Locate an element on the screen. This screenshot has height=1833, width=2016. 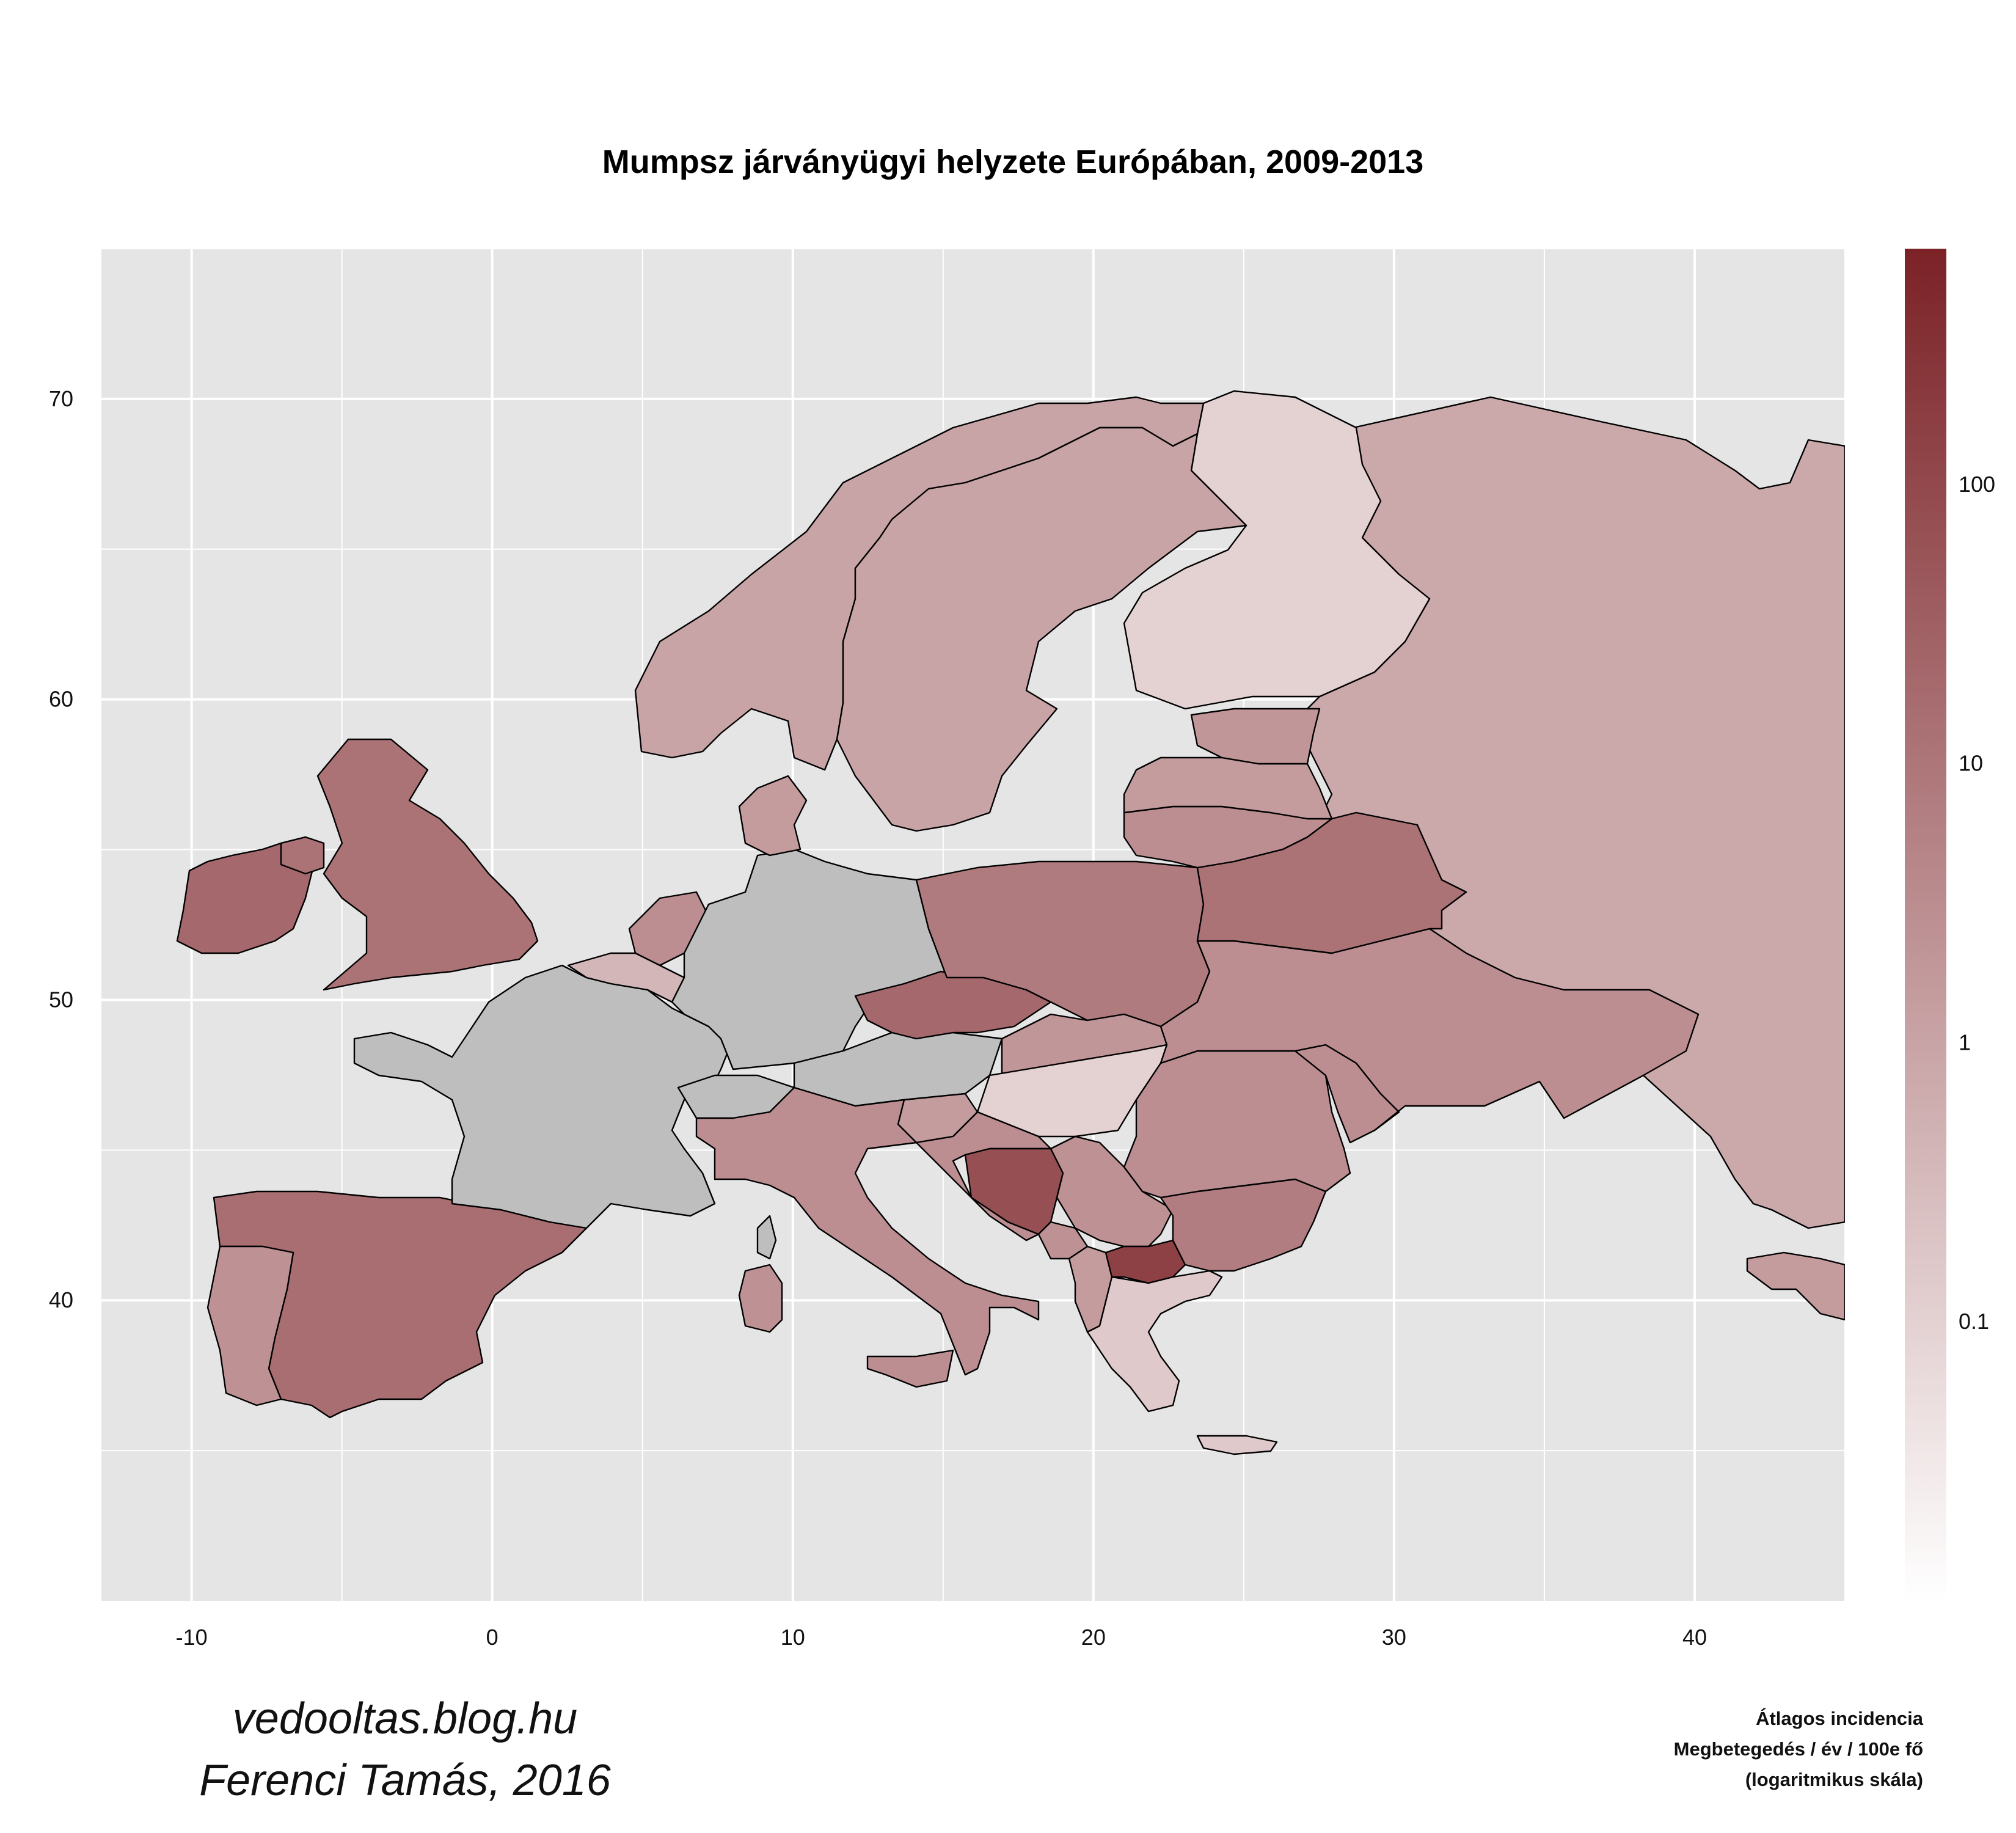
legend-title-line: Átlagos incidencia is located at coordinates (1840, 1718).